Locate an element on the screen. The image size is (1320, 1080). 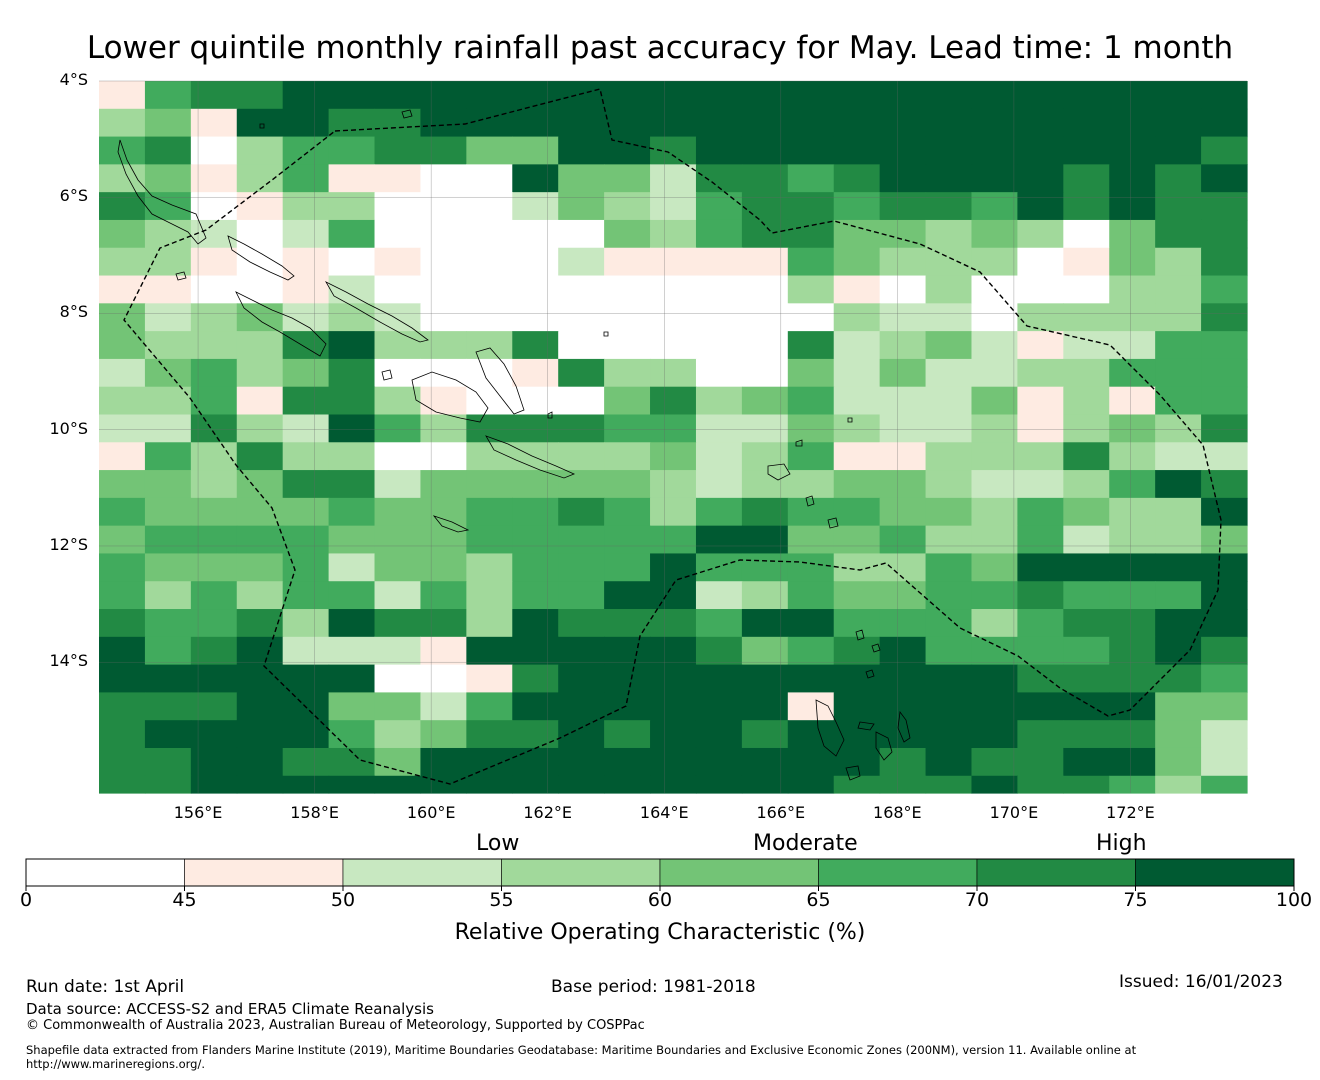
colorbar-tick-label: 55 is located at coordinates (501, 900).